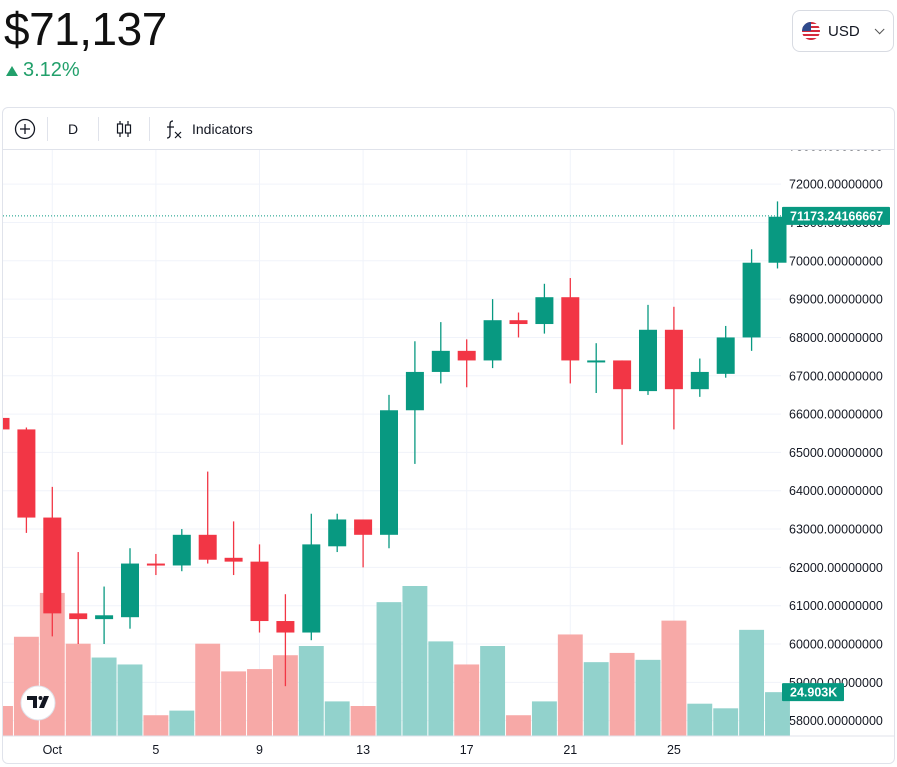 Image resolution: width=897 pixels, height=767 pixels. I want to click on function-icon, so click(174, 129).